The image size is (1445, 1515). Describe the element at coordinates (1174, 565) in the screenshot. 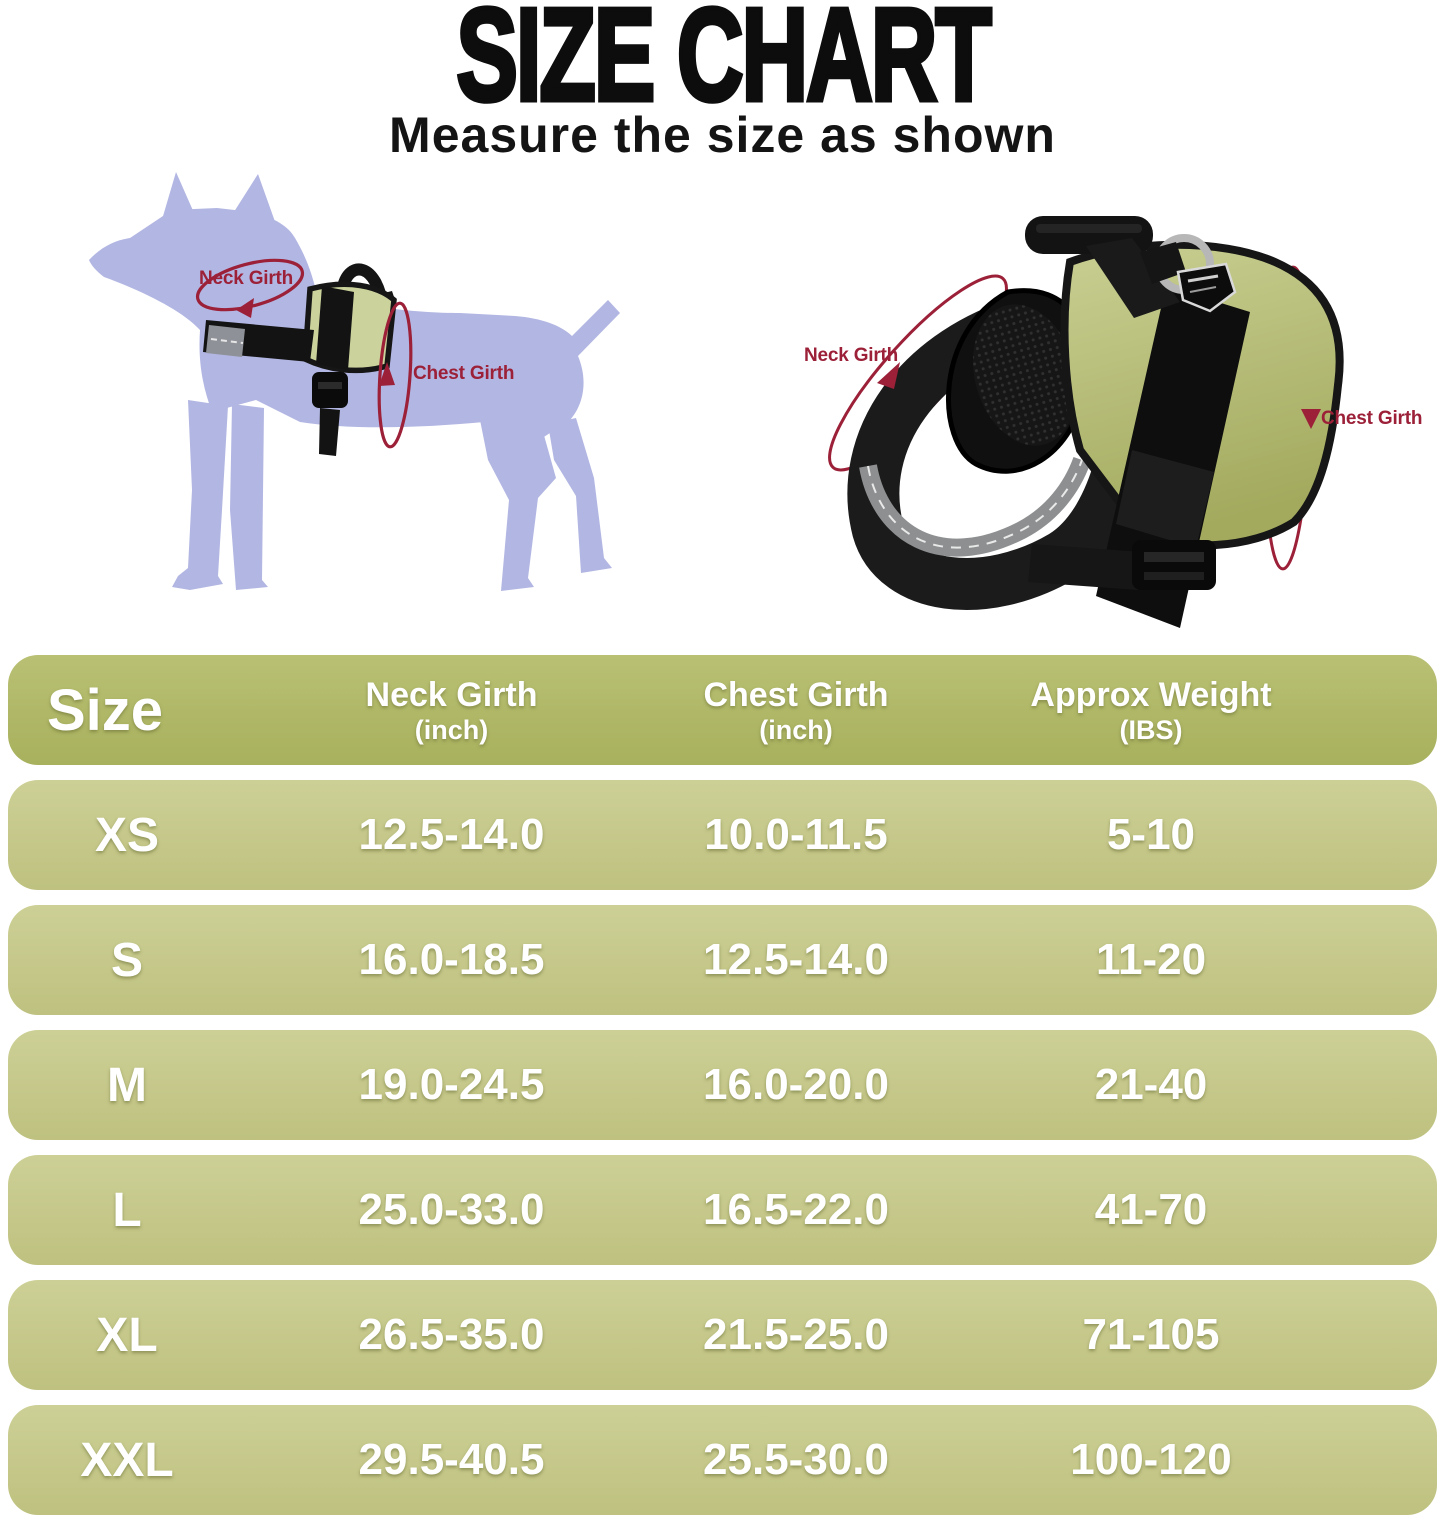

I see `strap-buckle` at that location.